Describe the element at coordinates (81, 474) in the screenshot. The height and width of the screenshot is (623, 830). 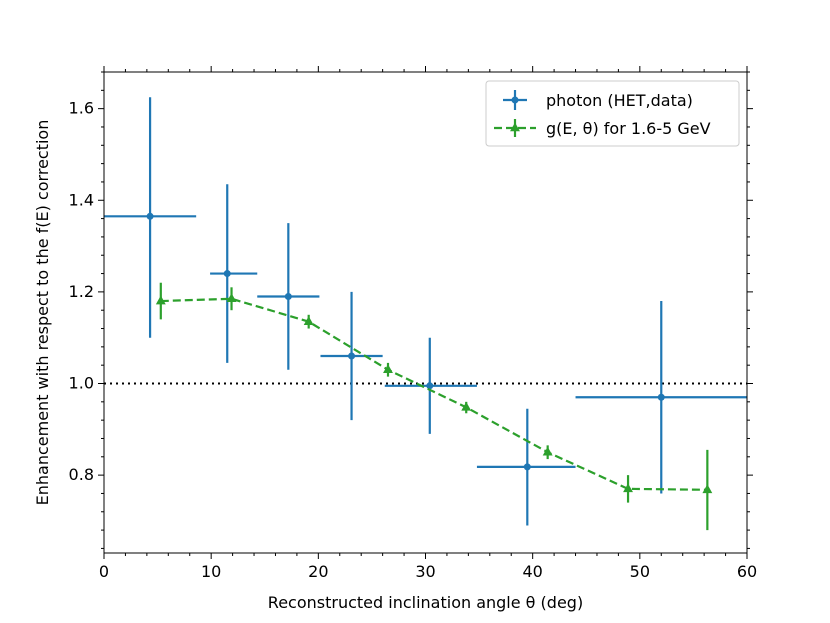
I see `y-tick-label: 0.8` at that location.